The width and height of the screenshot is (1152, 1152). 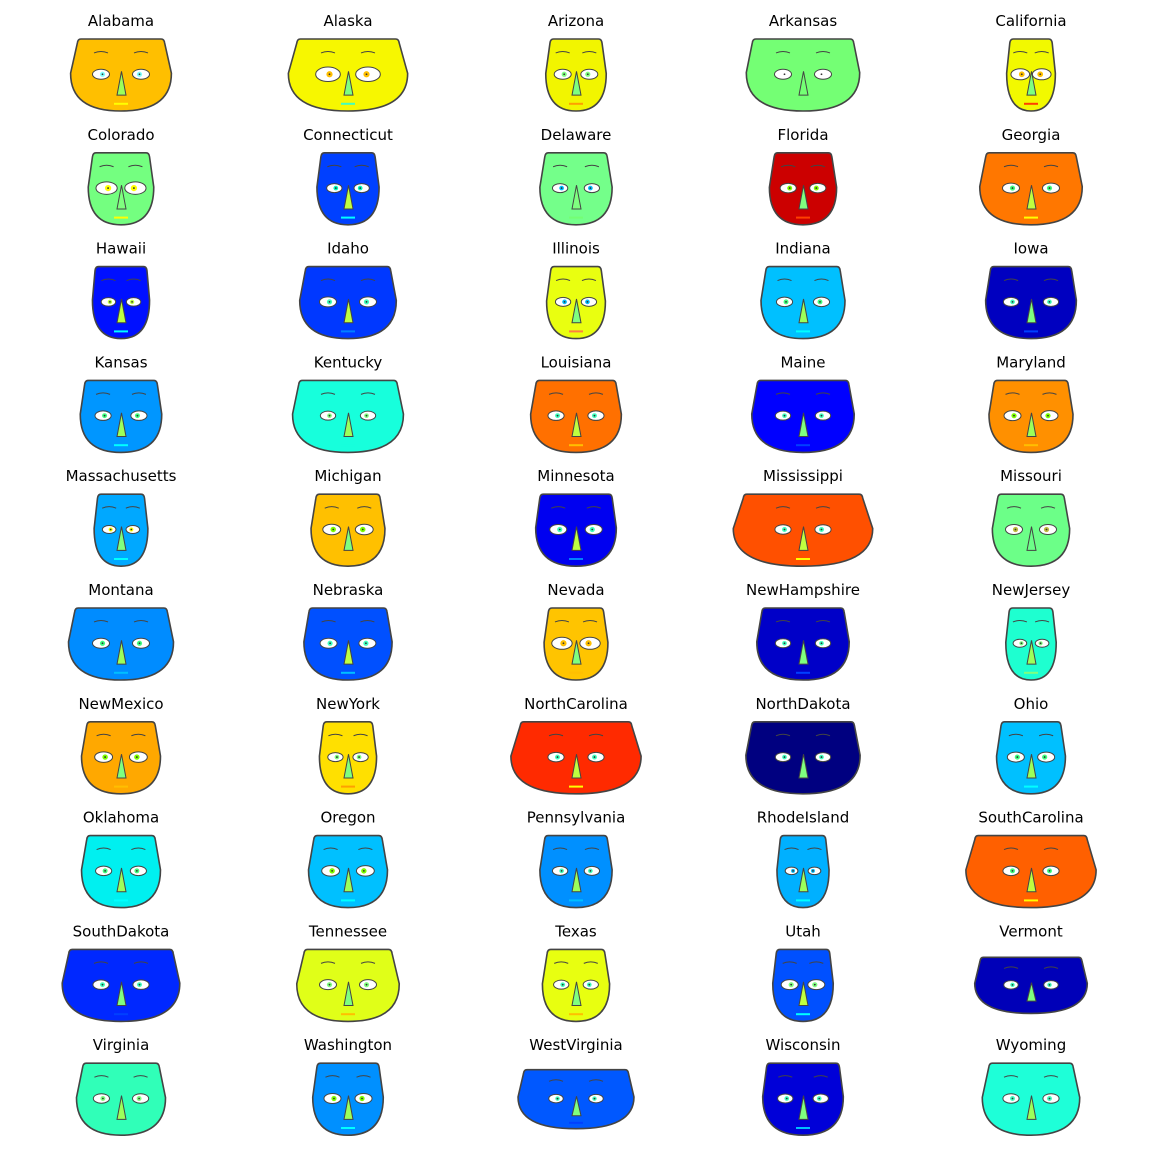 What do you see at coordinates (1031, 476) in the screenshot?
I see `face-title: Missouri` at bounding box center [1031, 476].